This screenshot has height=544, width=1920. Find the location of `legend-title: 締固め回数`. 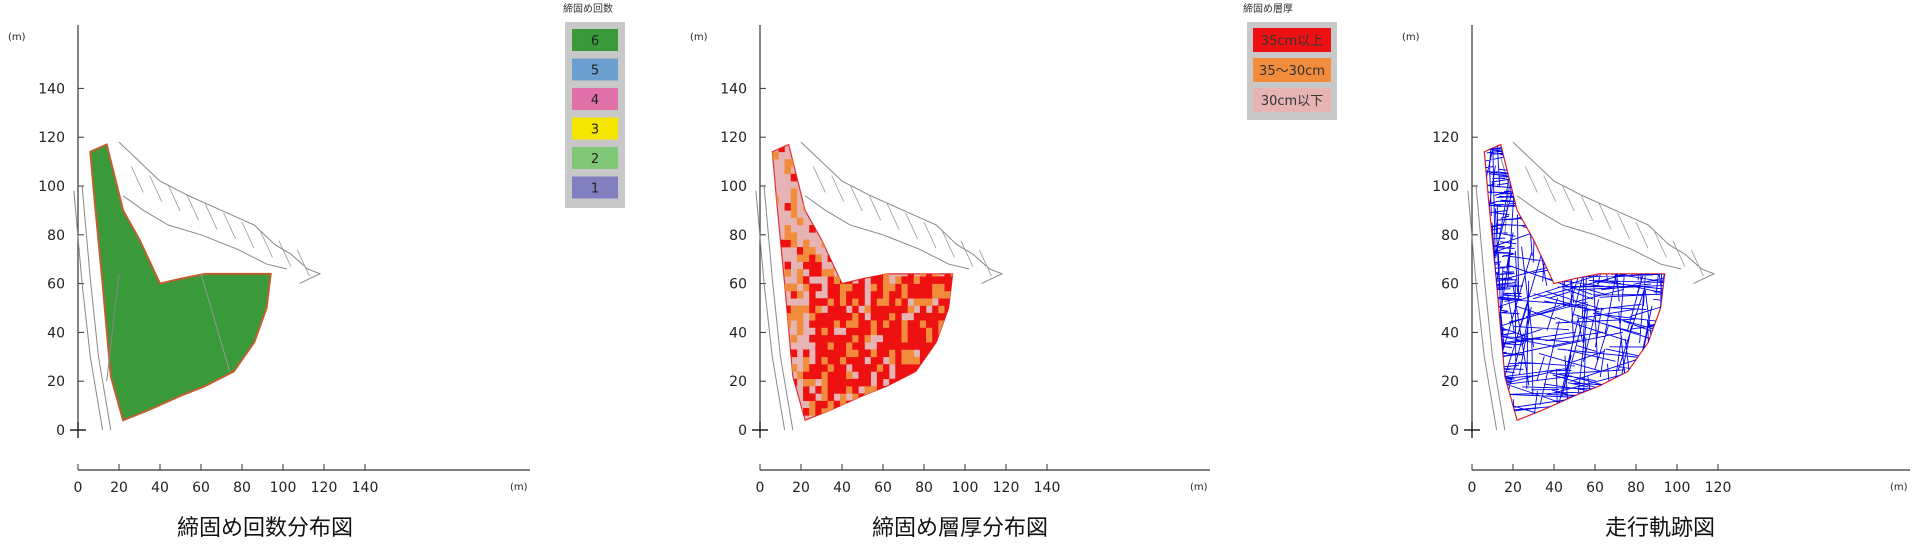

legend-title: 締固め回数 is located at coordinates (588, 8).